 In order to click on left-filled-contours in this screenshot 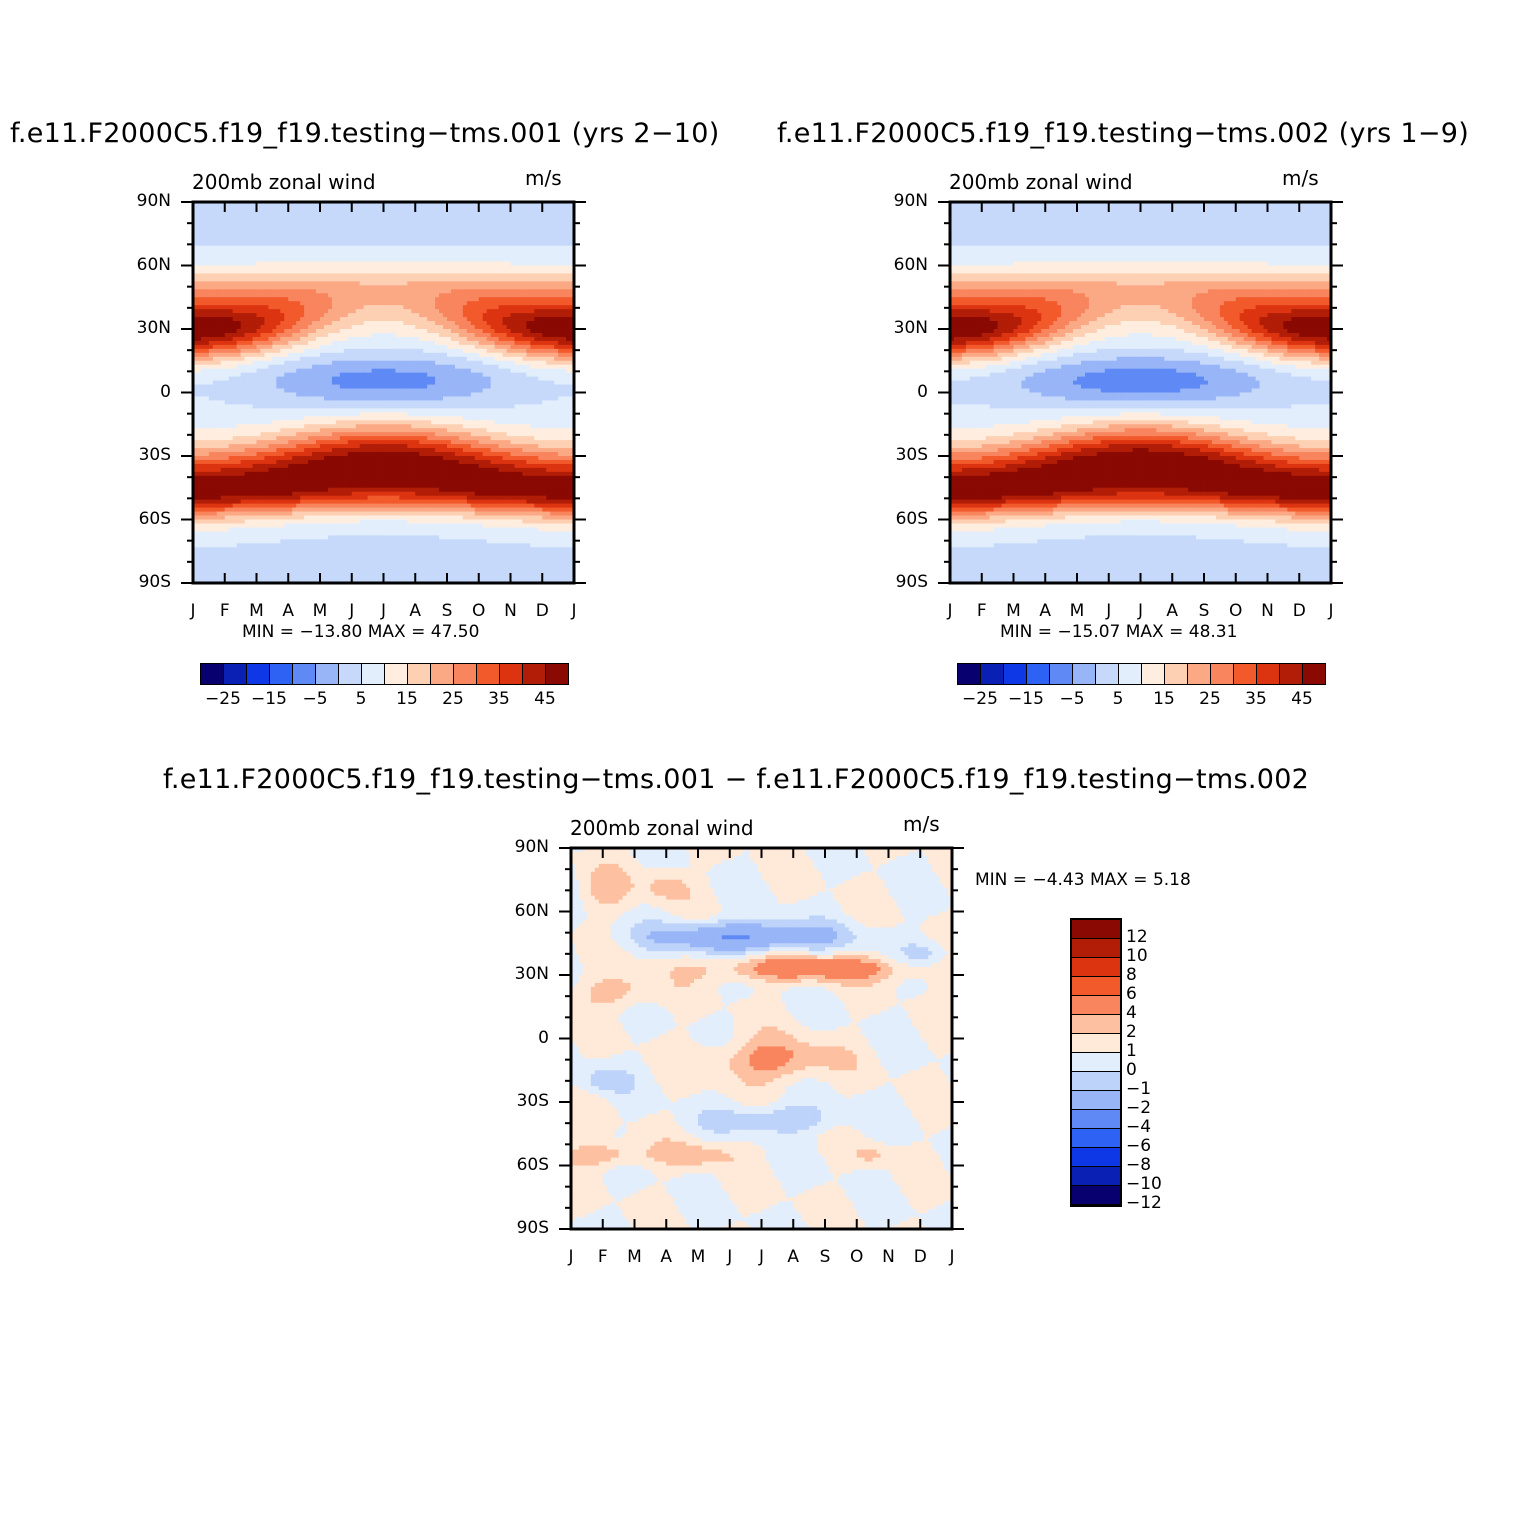, I will do `click(384, 393)`.